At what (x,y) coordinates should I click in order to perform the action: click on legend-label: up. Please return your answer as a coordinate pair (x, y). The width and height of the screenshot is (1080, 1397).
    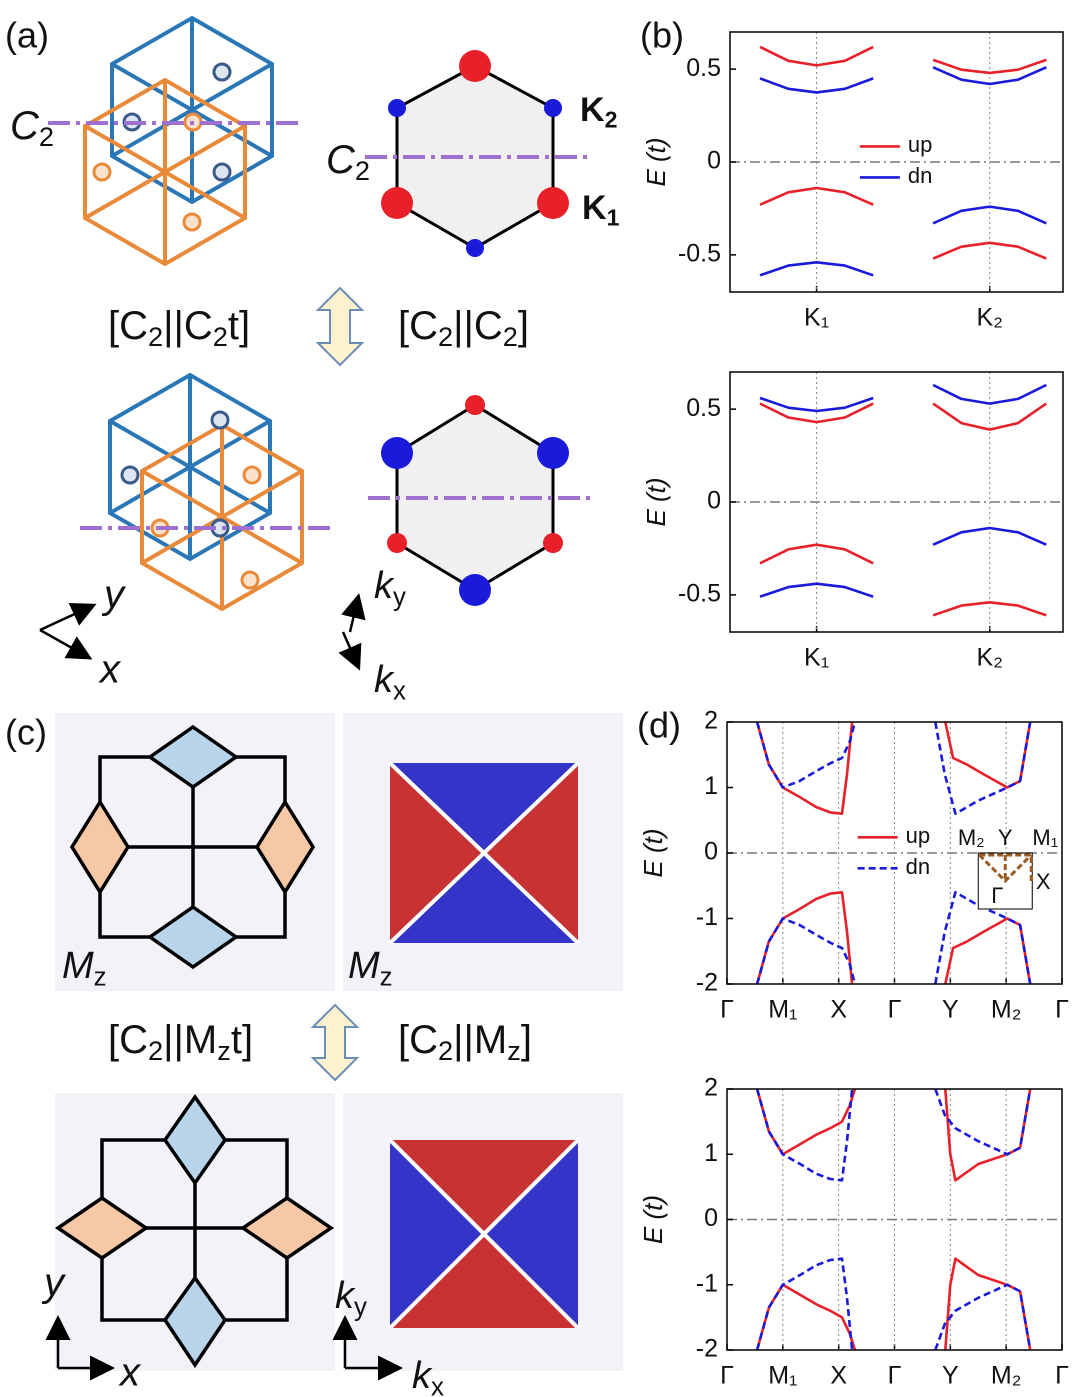
    Looking at the image, I should click on (920, 144).